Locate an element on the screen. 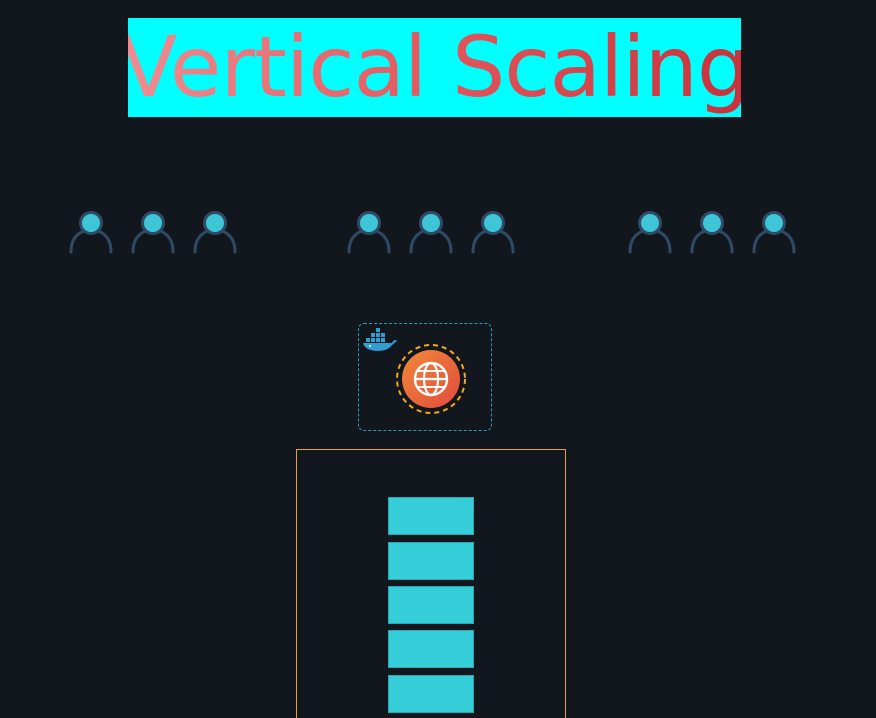  globe-icon is located at coordinates (431, 379).